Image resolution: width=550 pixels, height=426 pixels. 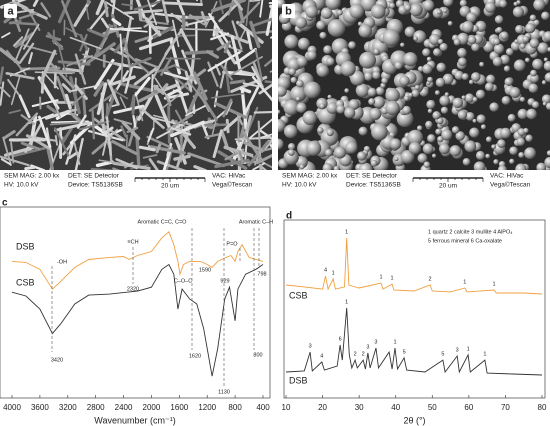 What do you see at coordinates (207, 407) in the screenshot?
I see `x-tick-label: 1200` at bounding box center [207, 407].